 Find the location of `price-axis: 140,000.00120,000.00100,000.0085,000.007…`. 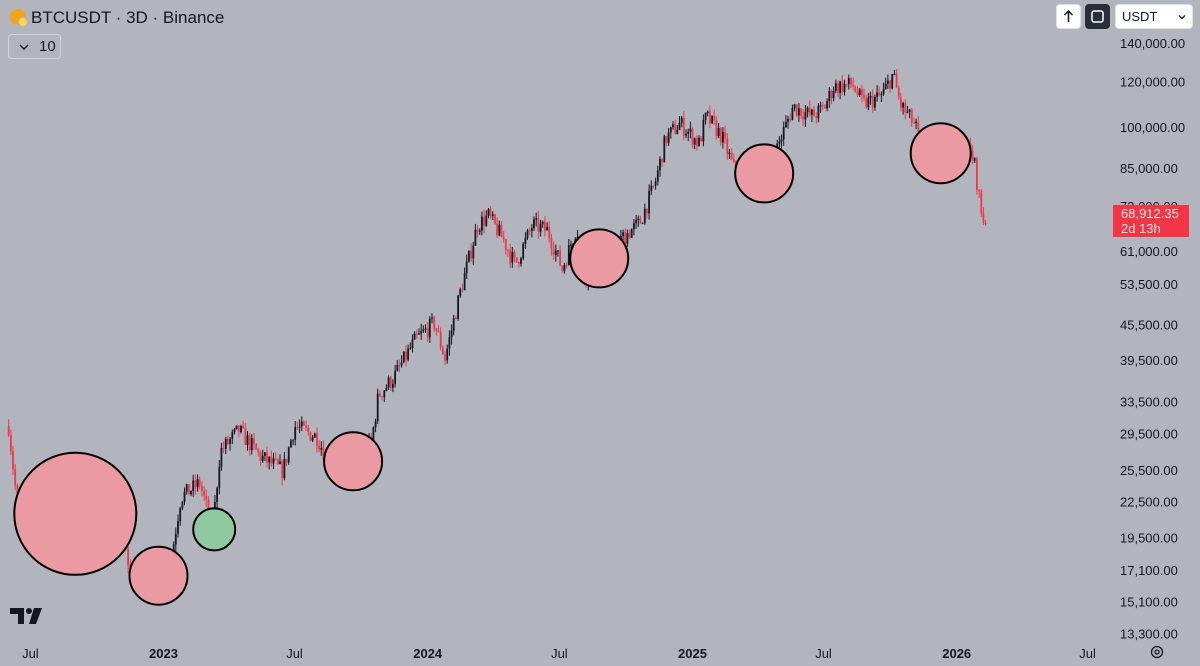

price-axis: 140,000.00120,000.00100,000.0085,000.007… is located at coordinates (1152, 339).